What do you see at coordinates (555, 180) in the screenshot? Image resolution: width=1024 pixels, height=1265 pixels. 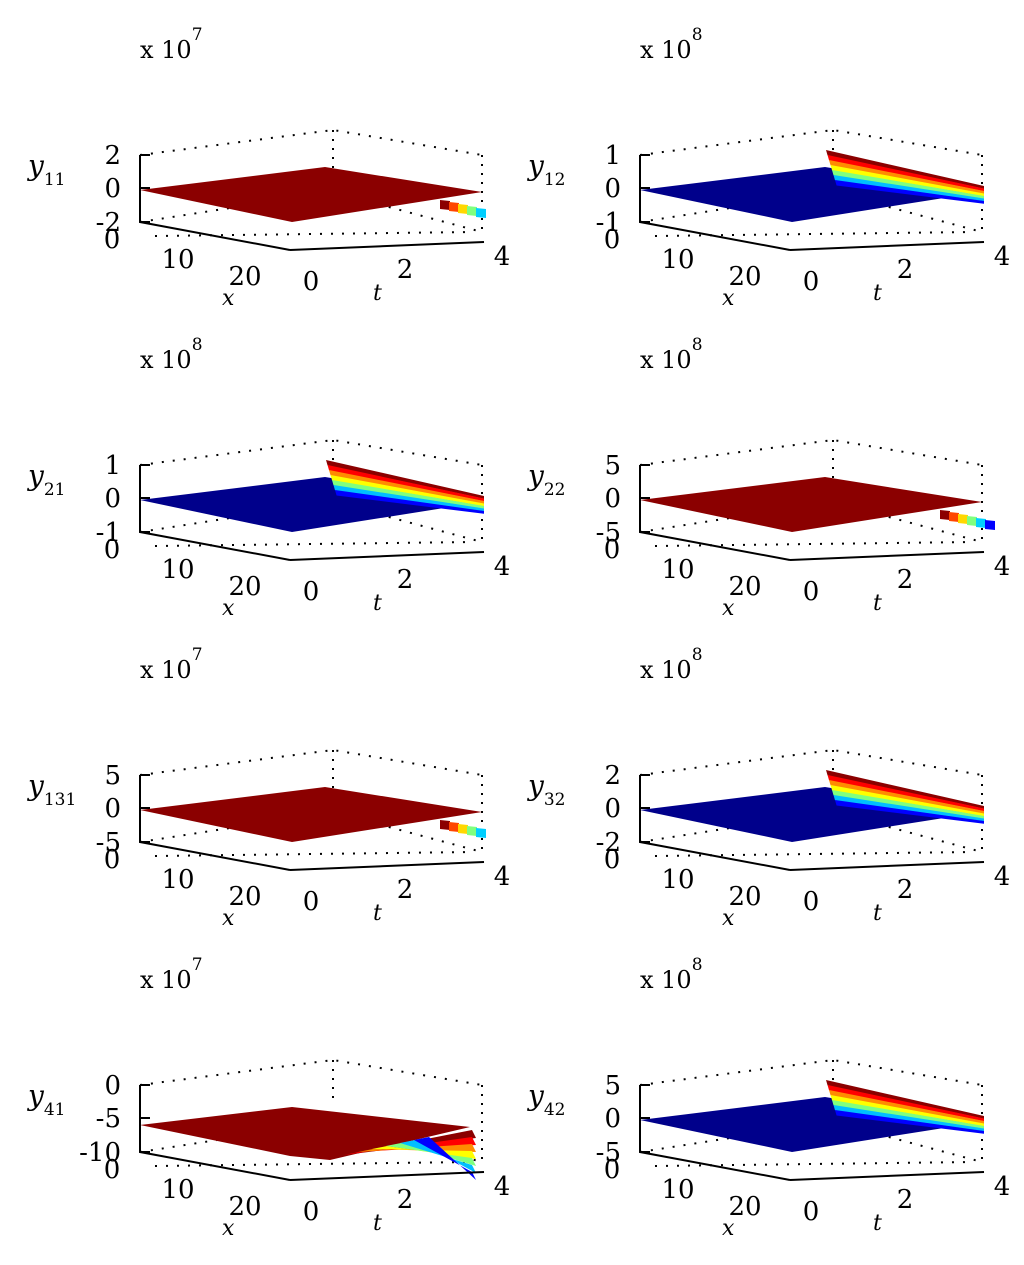 I see `z-axis-label-sub: 12` at bounding box center [555, 180].